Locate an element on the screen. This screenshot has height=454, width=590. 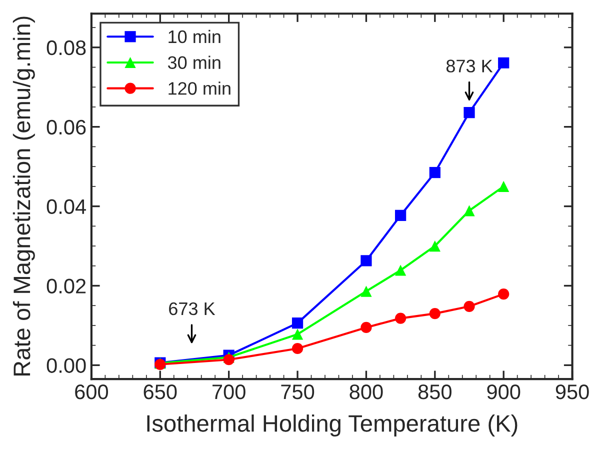
legend-label: 120 min is located at coordinates (199, 88).